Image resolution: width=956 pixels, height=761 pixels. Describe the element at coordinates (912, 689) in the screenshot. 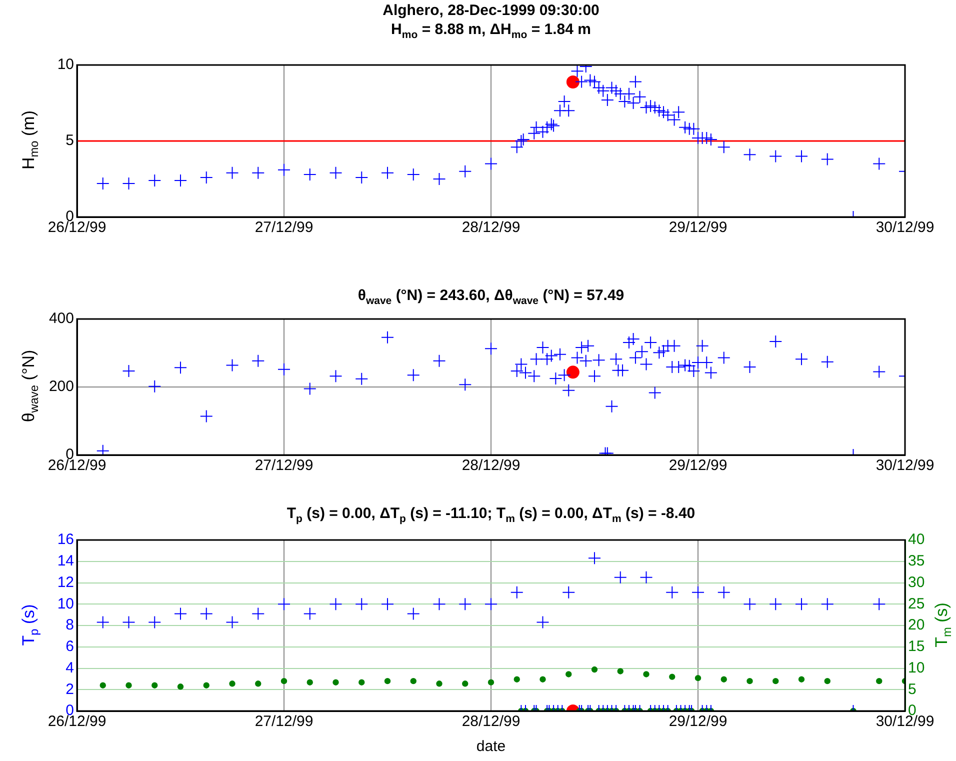

I see `y2-tick-label: 5` at that location.